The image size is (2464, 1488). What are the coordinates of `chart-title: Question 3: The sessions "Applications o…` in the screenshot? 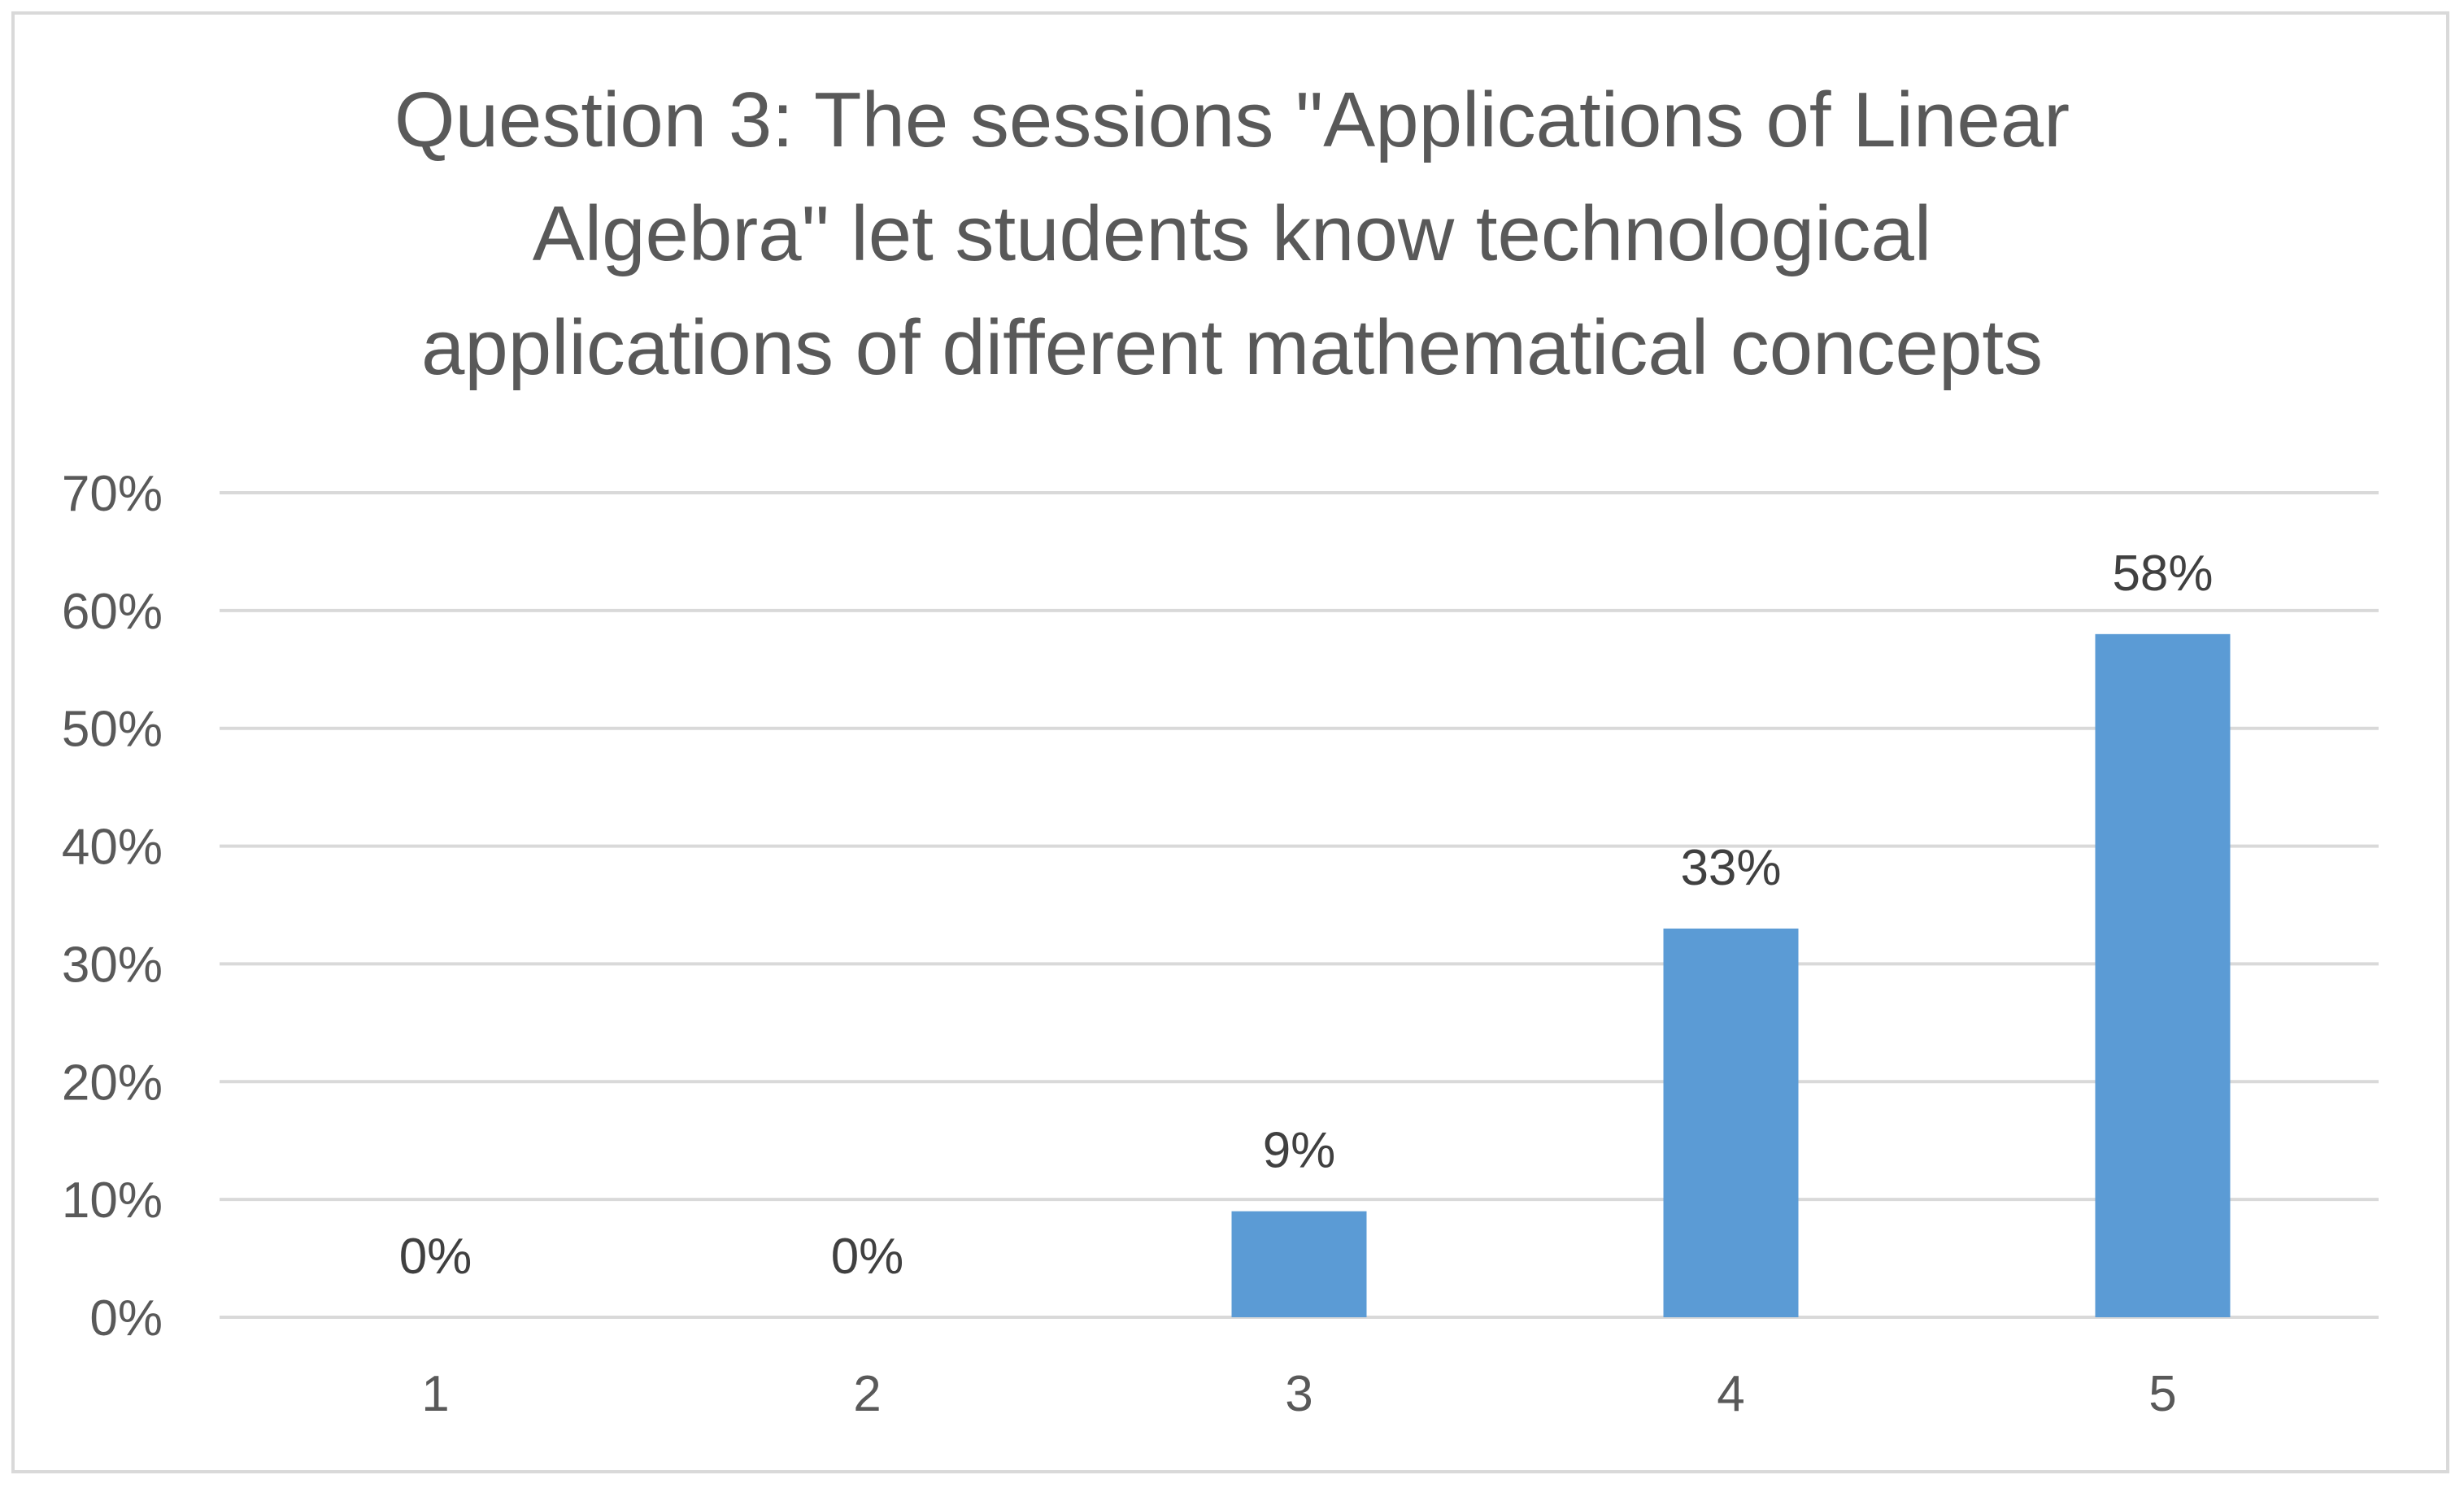 It's located at (1232, 233).